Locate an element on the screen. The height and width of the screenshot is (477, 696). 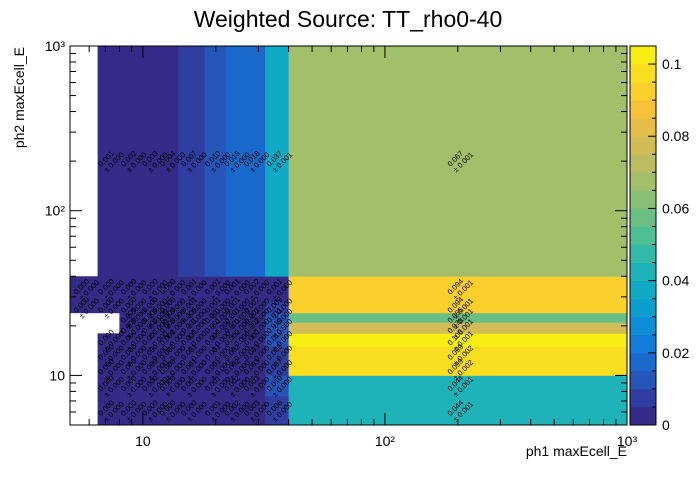
x-axis-label: ph1 maxEcell_E is located at coordinates (576, 451).